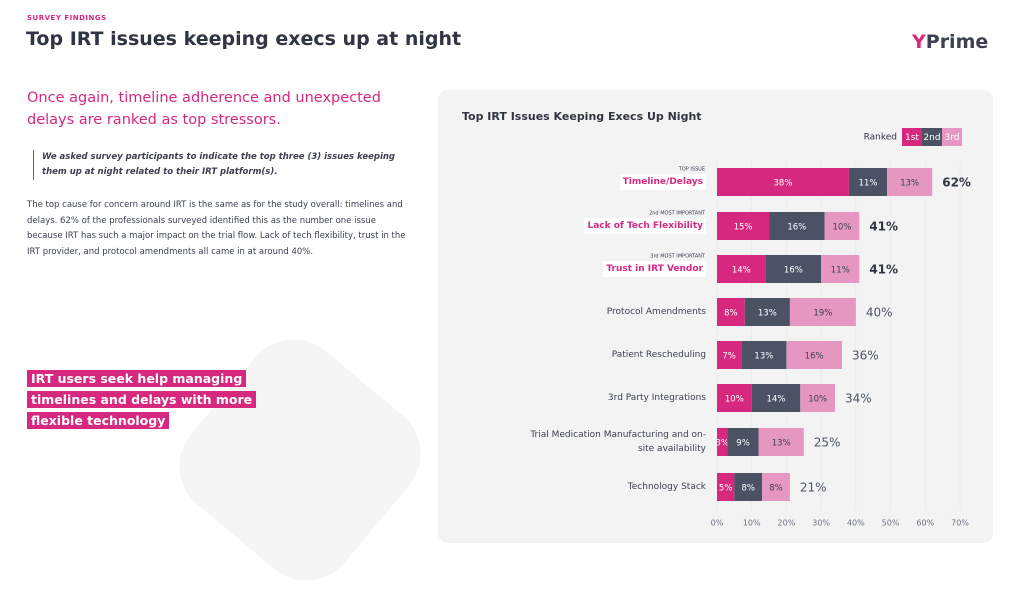 Image resolution: width=1024 pixels, height=601 pixels. I want to click on x-tick-label: 20%, so click(787, 523).